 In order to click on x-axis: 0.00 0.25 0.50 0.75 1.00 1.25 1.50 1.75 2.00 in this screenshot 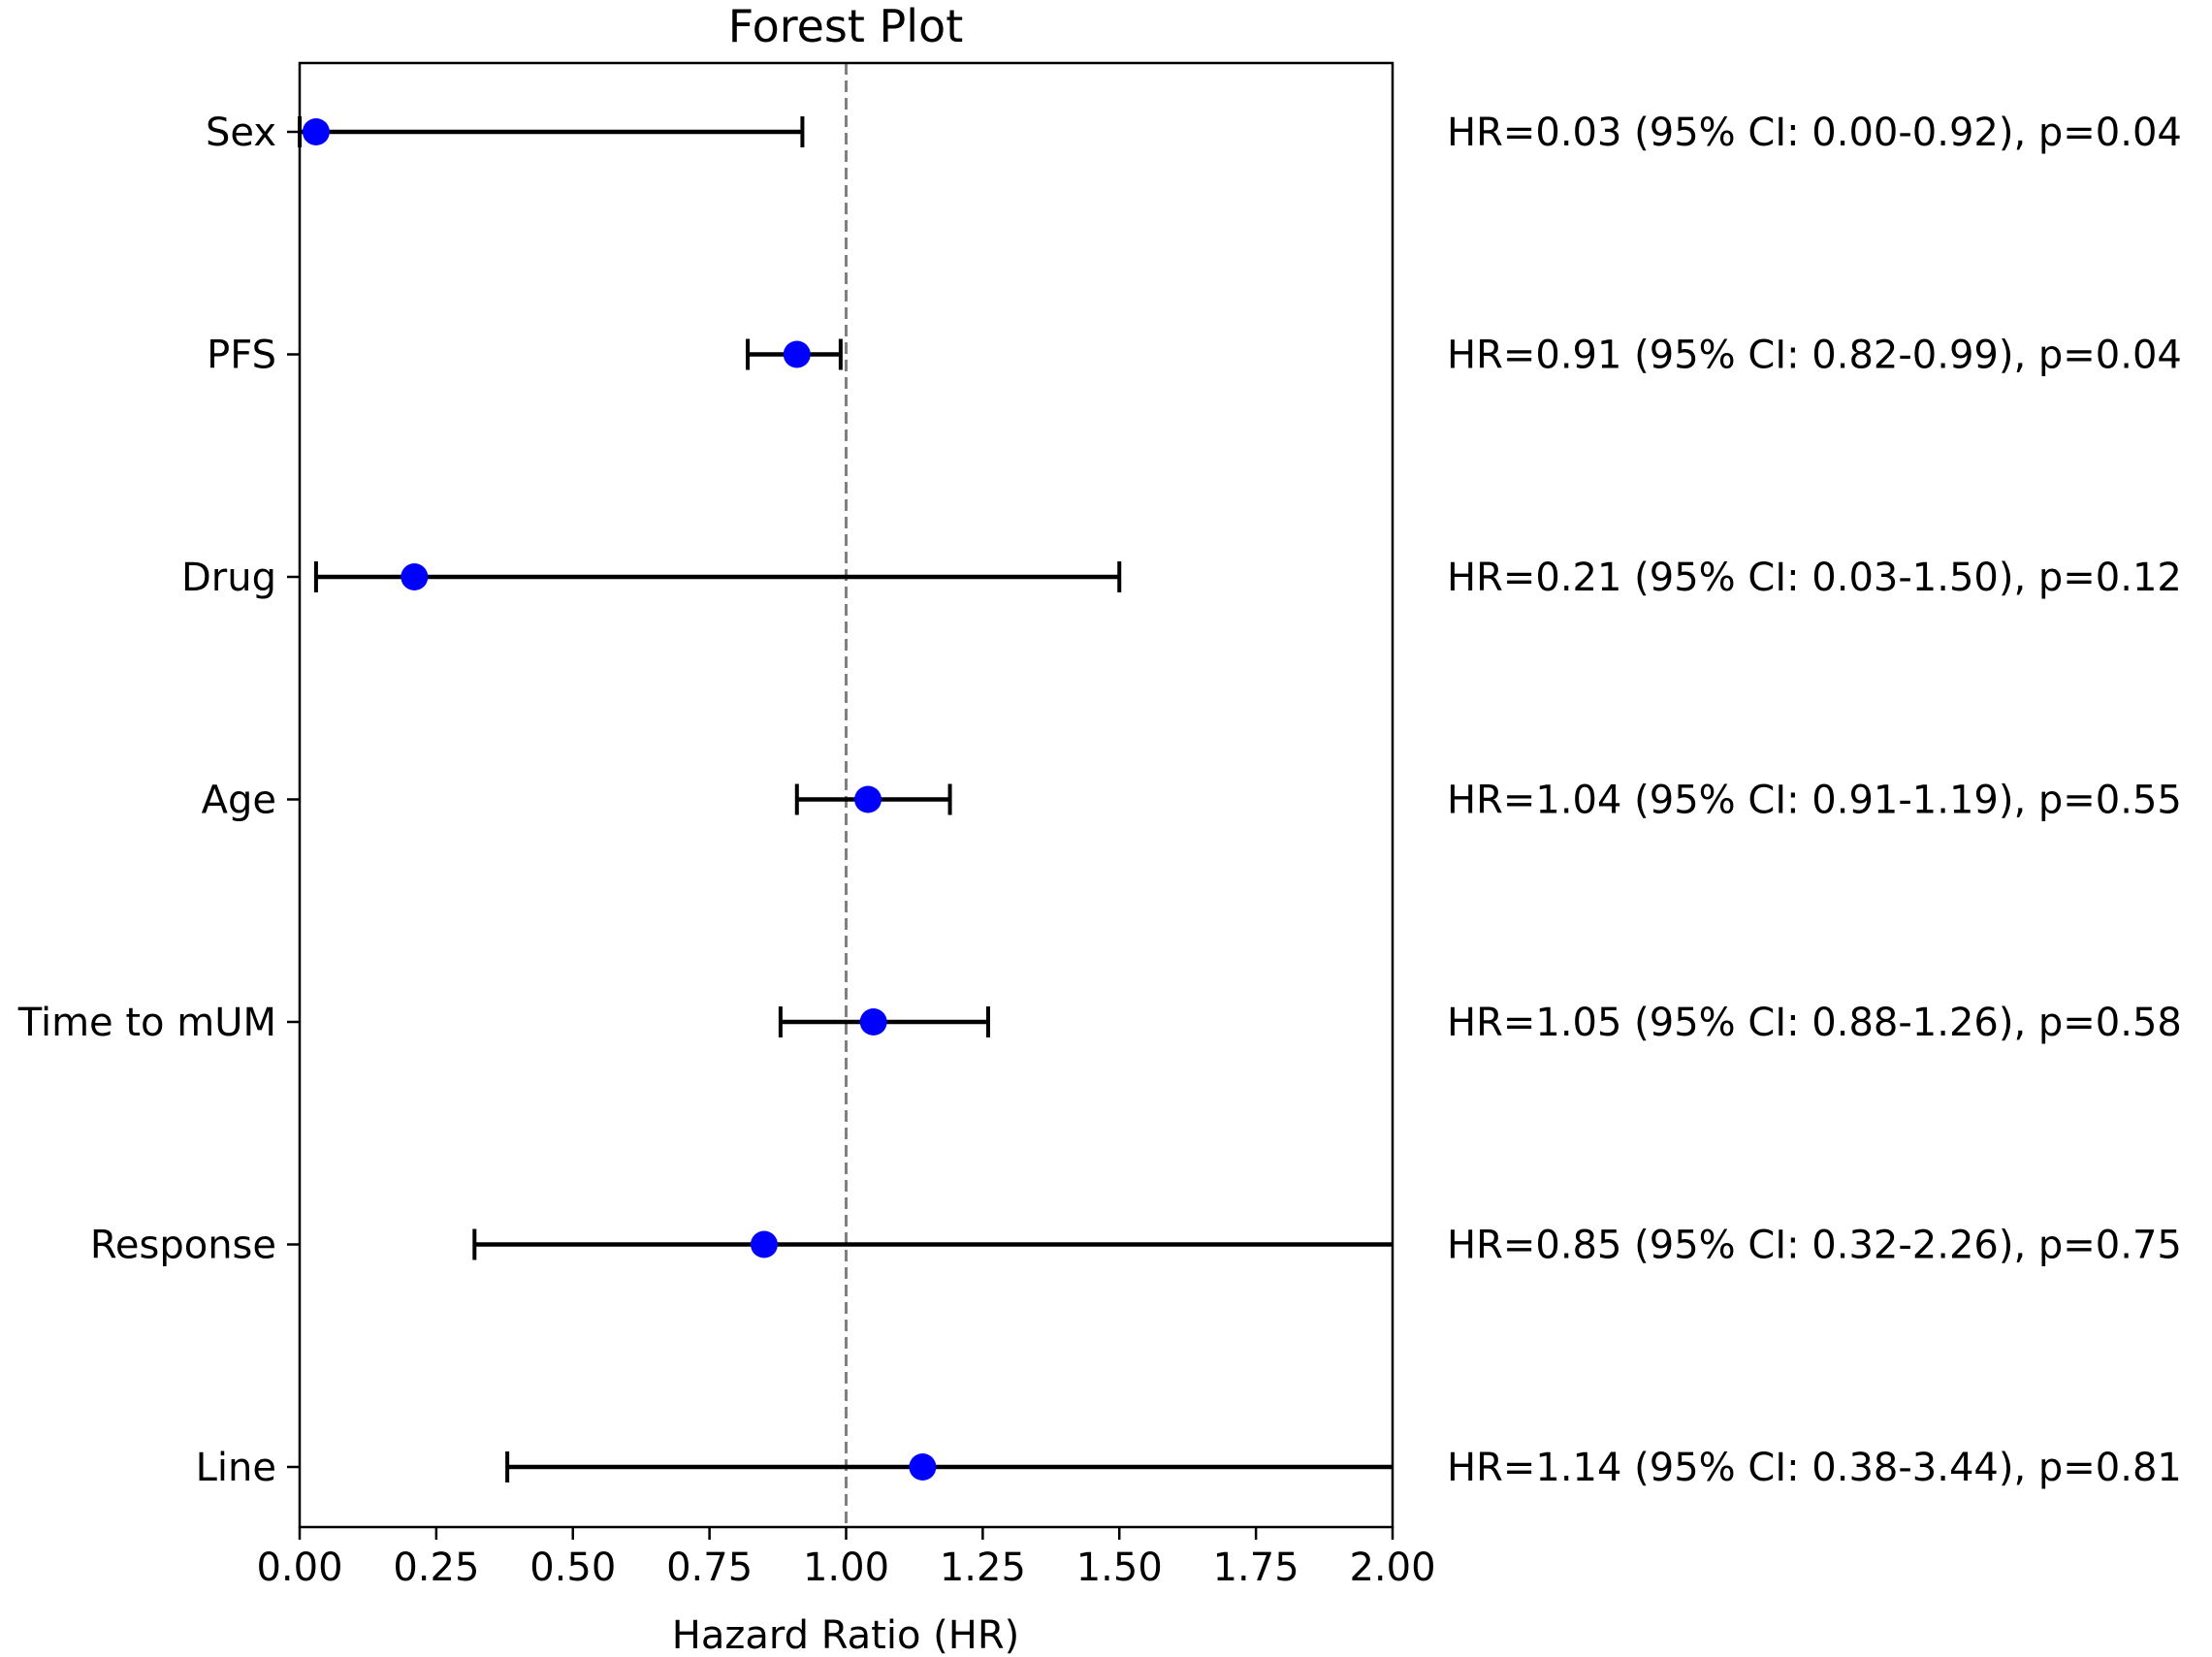, I will do `click(846, 1558)`.